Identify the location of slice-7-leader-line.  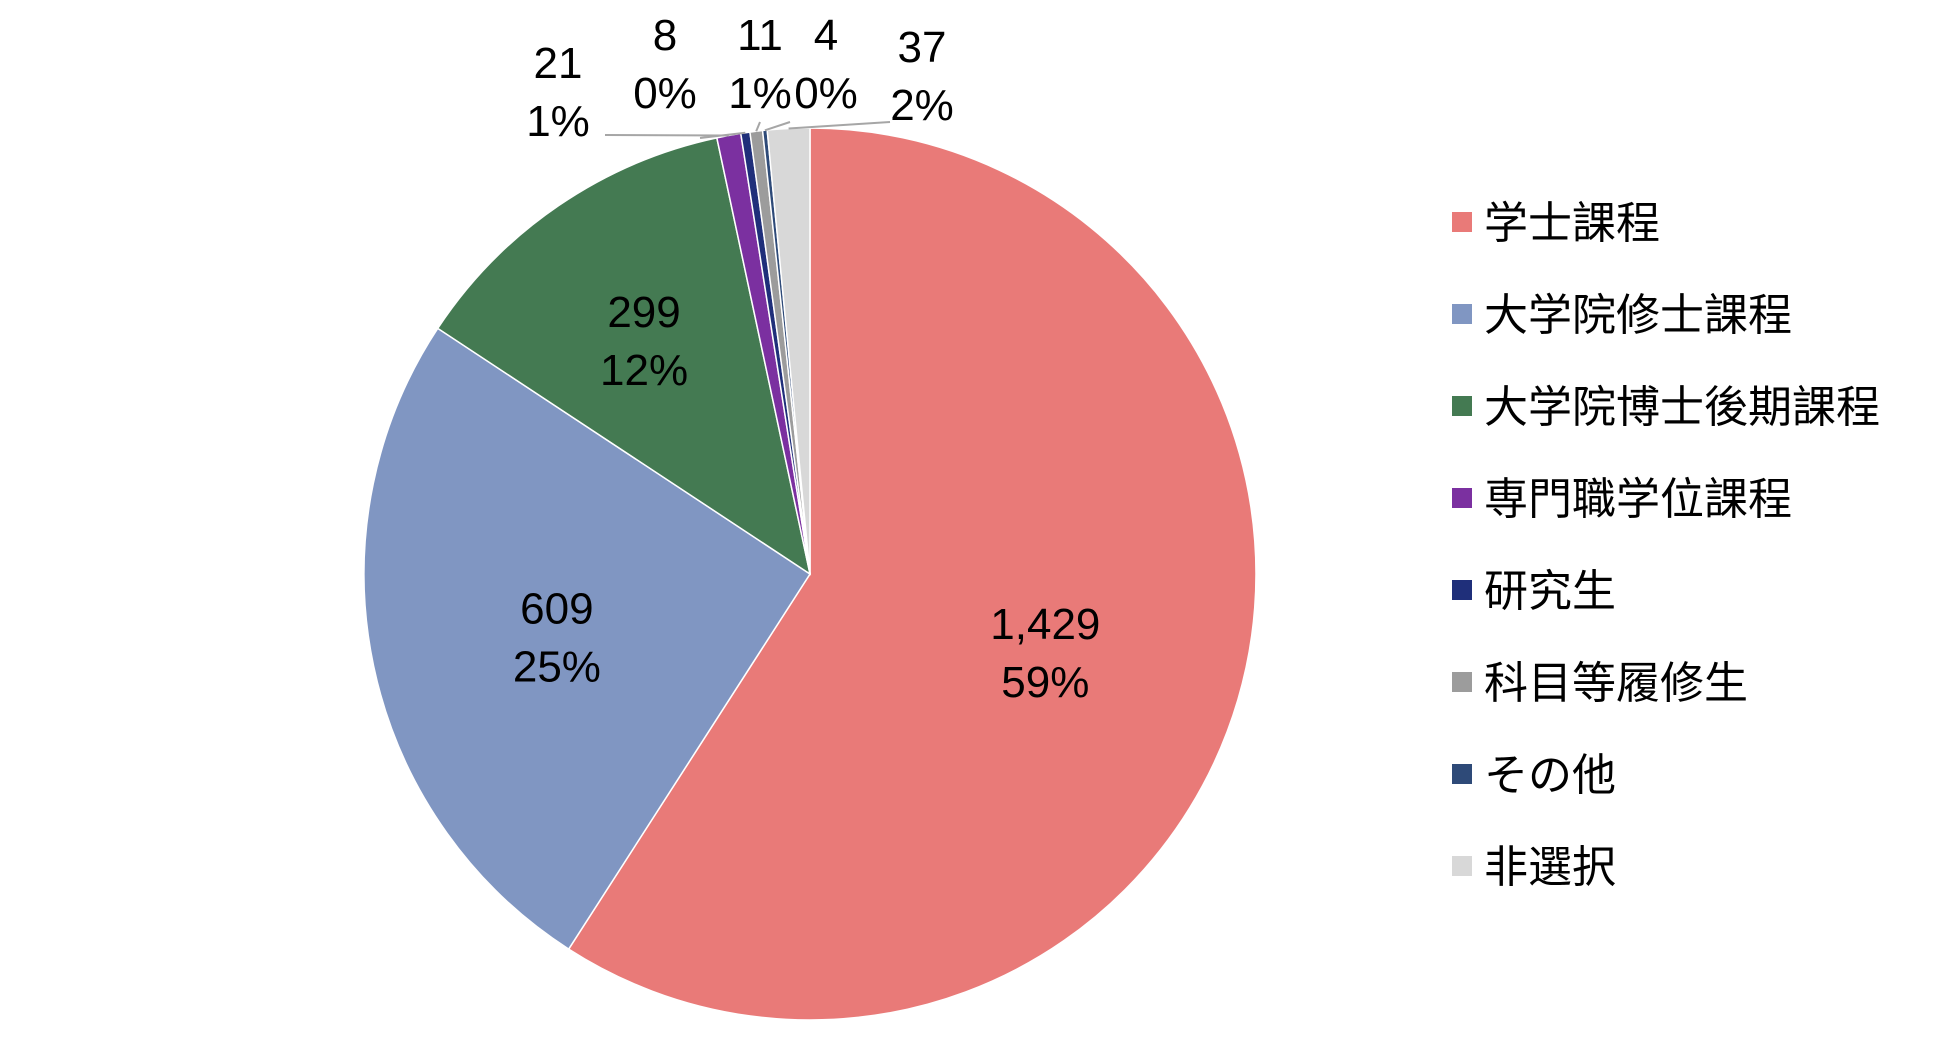
(777, 126).